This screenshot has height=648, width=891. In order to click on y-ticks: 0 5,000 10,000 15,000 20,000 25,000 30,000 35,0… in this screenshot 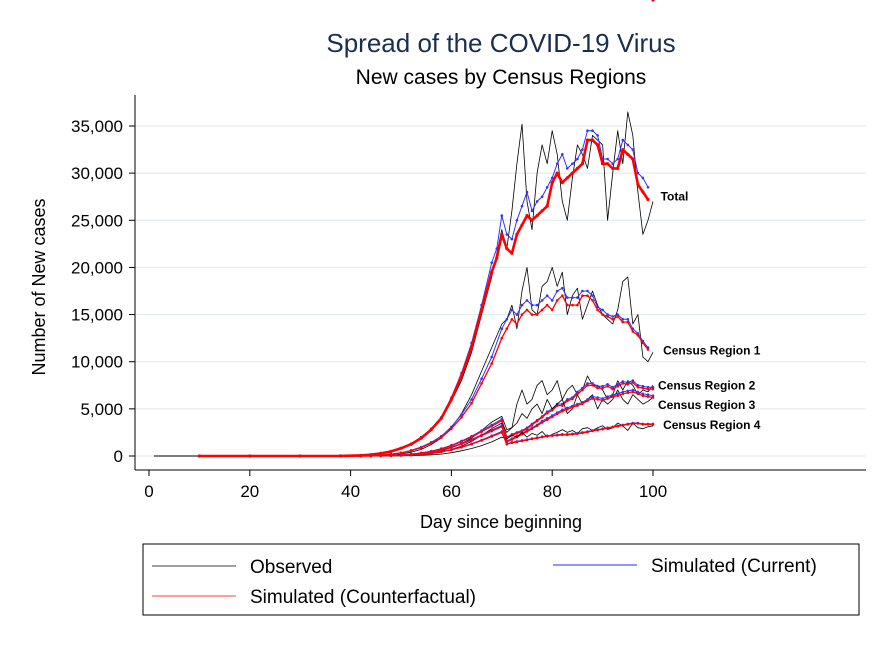, I will do `click(103, 291)`.